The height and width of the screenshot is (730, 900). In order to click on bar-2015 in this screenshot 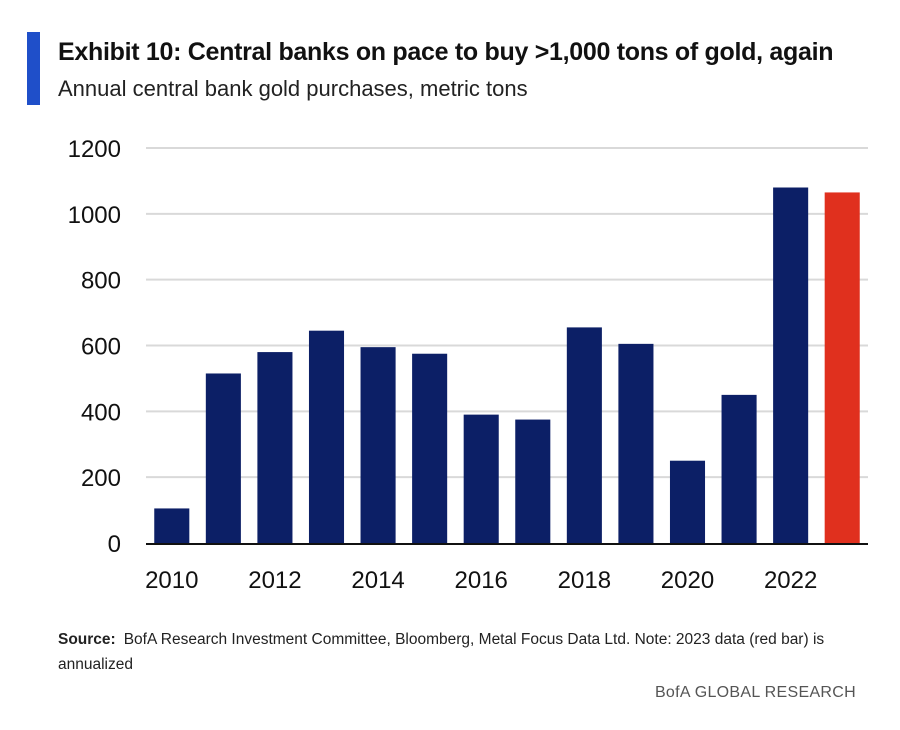, I will do `click(430, 448)`.